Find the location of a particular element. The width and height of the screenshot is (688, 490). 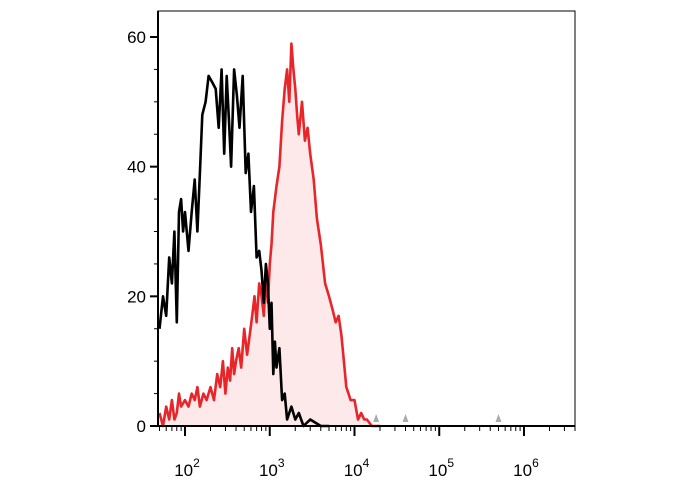

x-ticks: 10² 10³ 10⁴ 10⁵ 10⁶ is located at coordinates (367, 453).